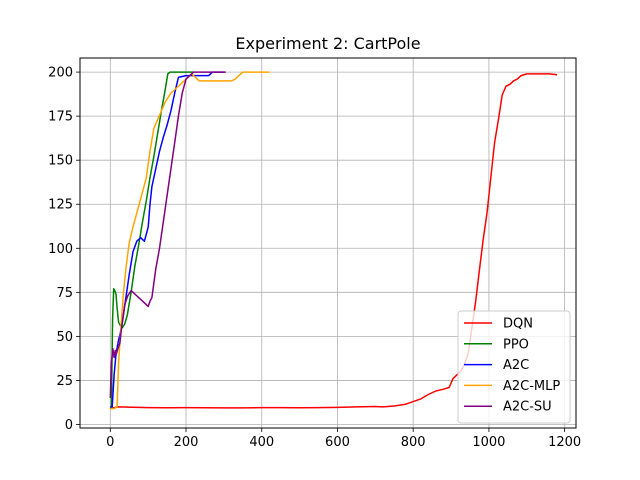 The height and width of the screenshot is (480, 640). What do you see at coordinates (64, 293) in the screenshot?
I see `y-tick-label: 75` at bounding box center [64, 293].